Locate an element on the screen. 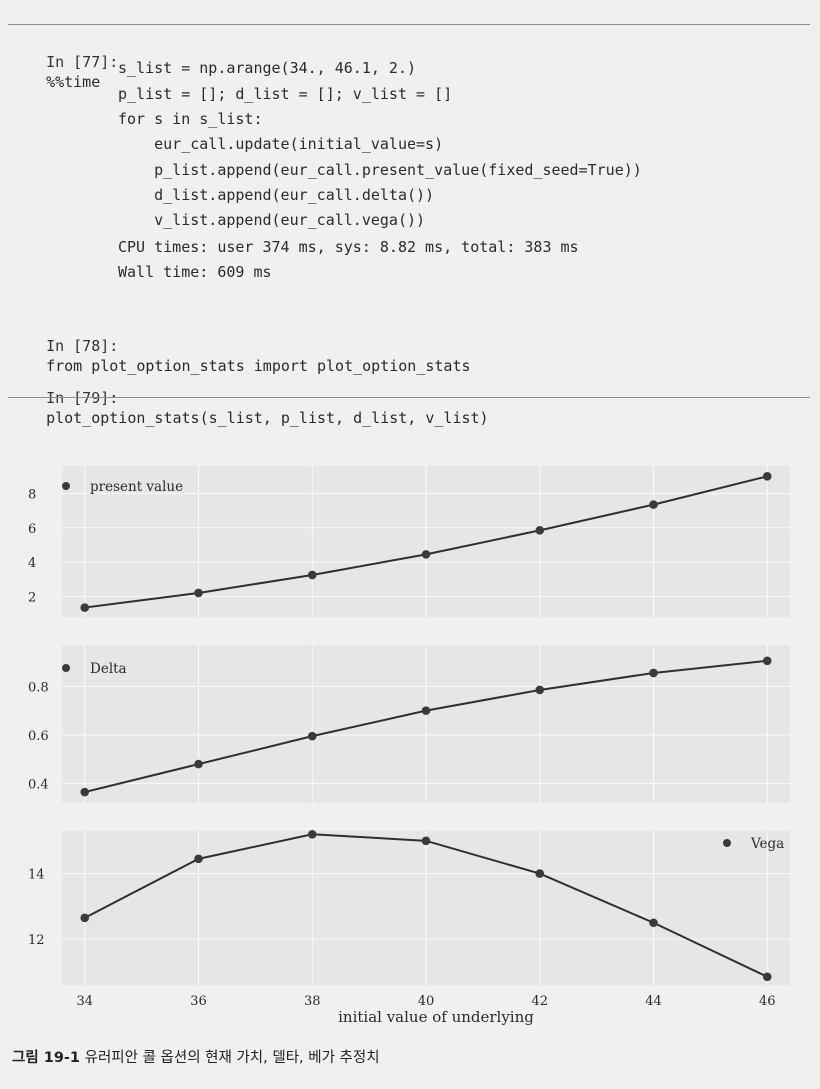  legend-label: Delta is located at coordinates (108, 669).